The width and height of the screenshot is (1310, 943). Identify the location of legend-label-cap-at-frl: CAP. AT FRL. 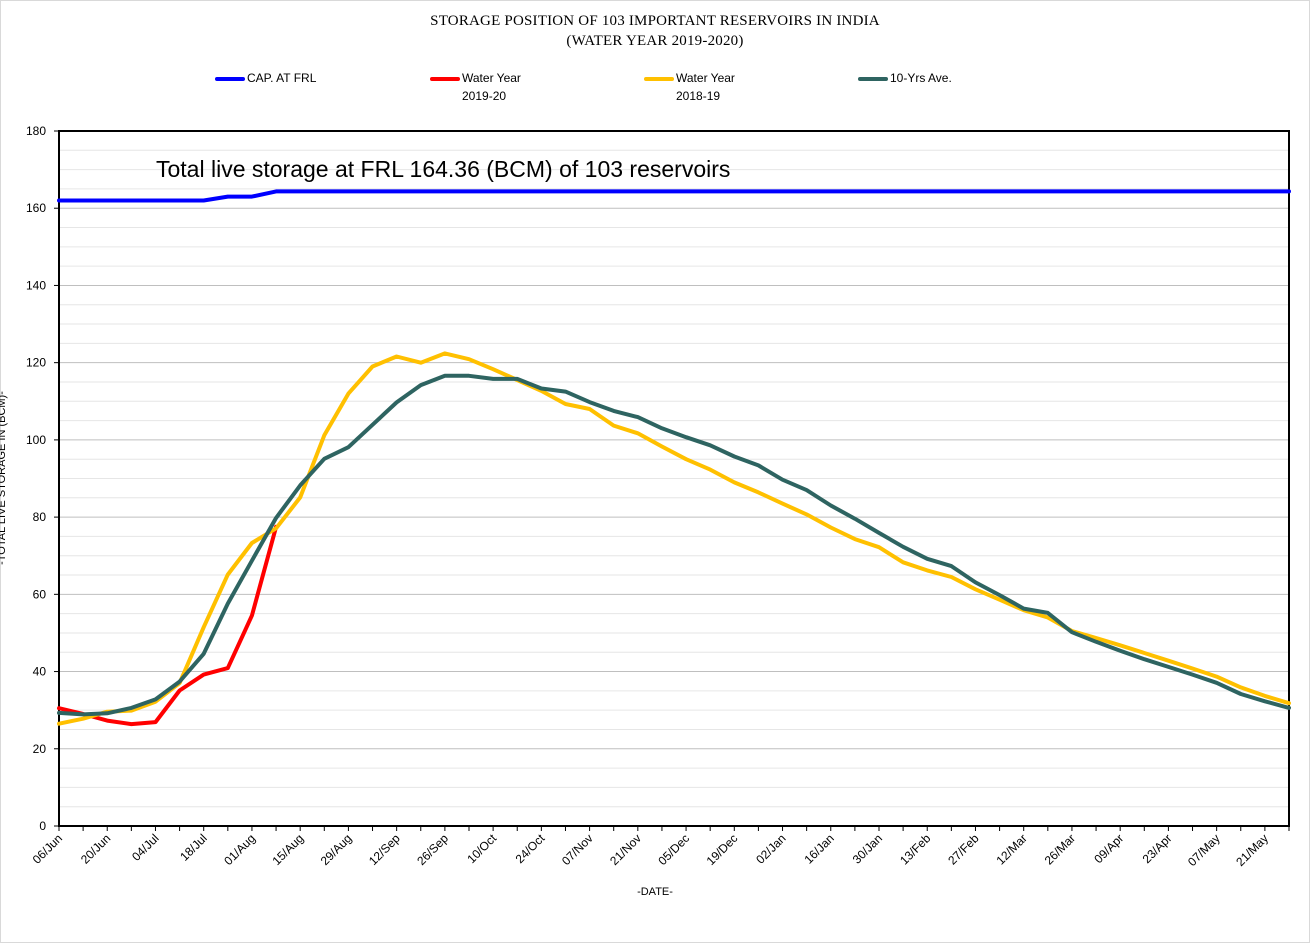
(282, 78).